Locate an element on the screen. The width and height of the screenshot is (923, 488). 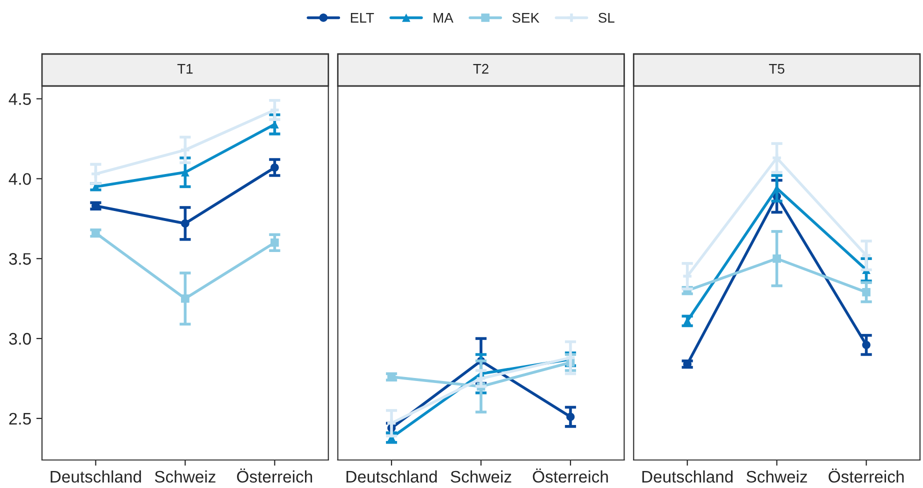
chart-title: T2 is located at coordinates (480, 69).